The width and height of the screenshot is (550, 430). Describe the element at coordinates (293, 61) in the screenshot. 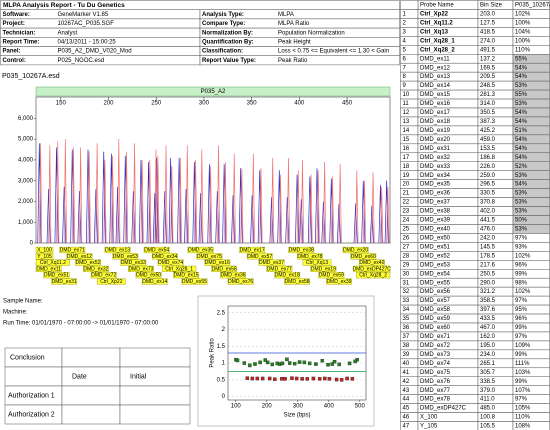

I see `header-value: Peak Ratio` at that location.